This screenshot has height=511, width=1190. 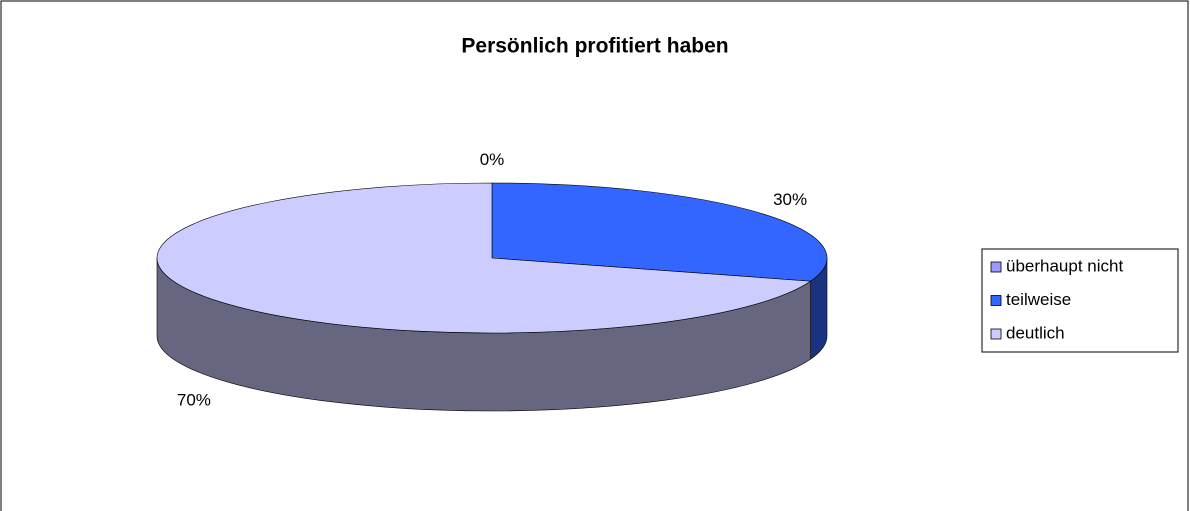 What do you see at coordinates (659, 232) in the screenshot?
I see `slice` at bounding box center [659, 232].